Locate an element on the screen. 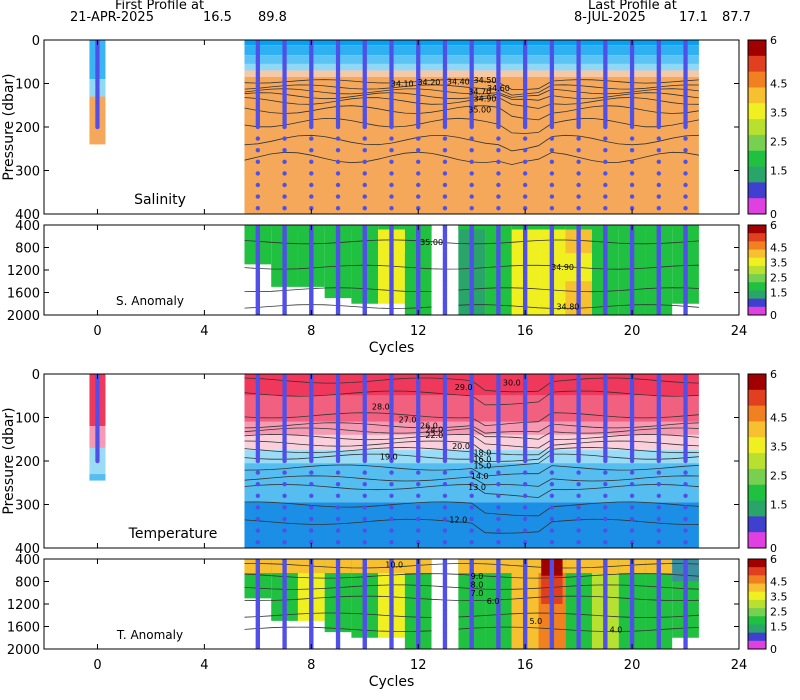 Image resolution: width=800 pixels, height=700 pixels. contour-label: 34.10 is located at coordinates (402, 84).